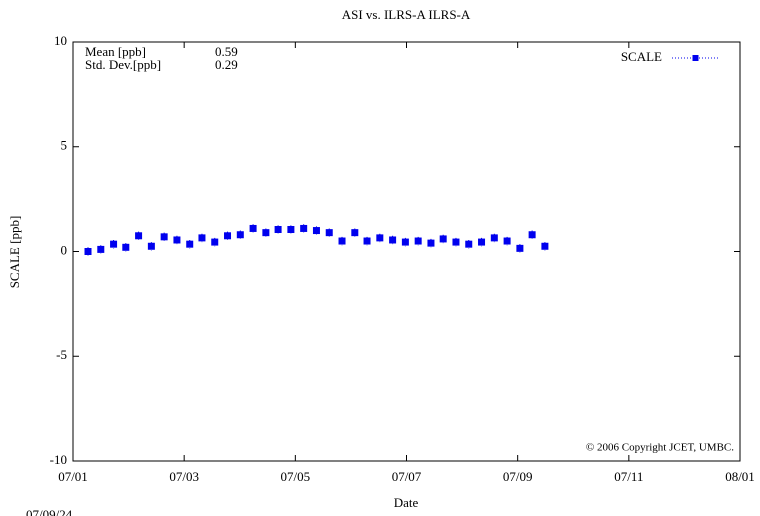 This screenshot has height=516, width=760. I want to click on y-tick-label: -10, so click(58, 459).